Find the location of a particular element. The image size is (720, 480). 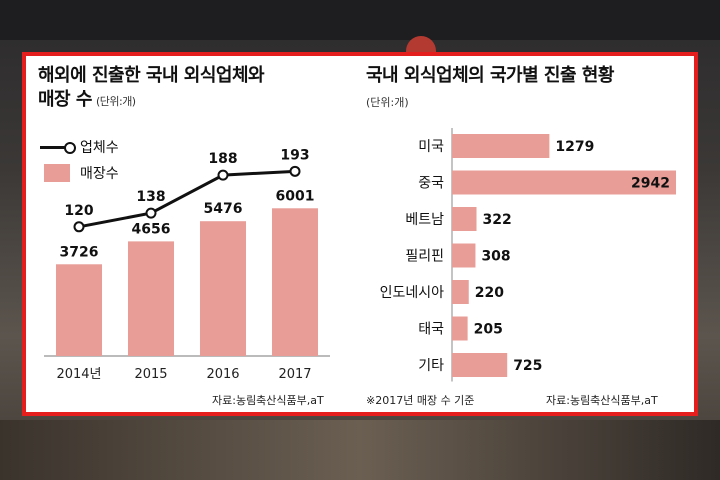

bar-value-label: 2942 is located at coordinates (650, 184).